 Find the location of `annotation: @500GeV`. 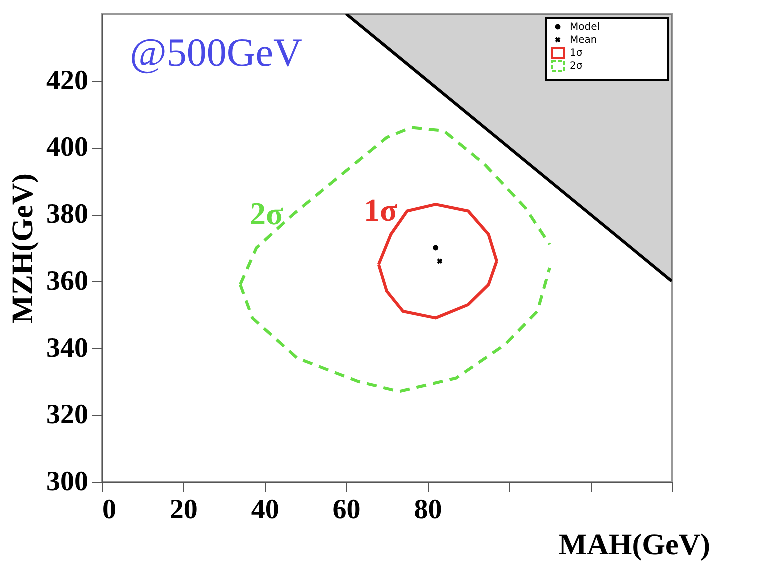

annotation: @500GeV is located at coordinates (216, 52).